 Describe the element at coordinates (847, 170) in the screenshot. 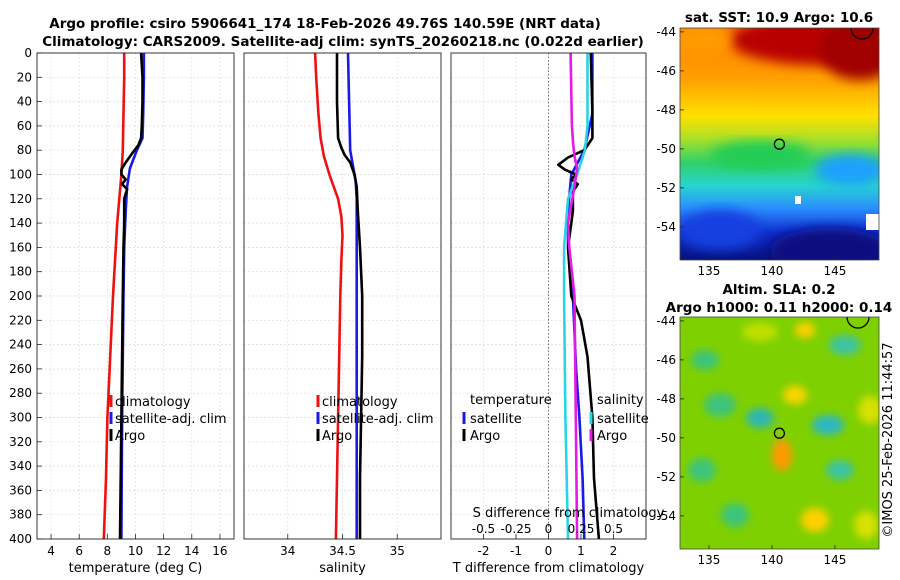

I see `sst-blue-patch` at that location.